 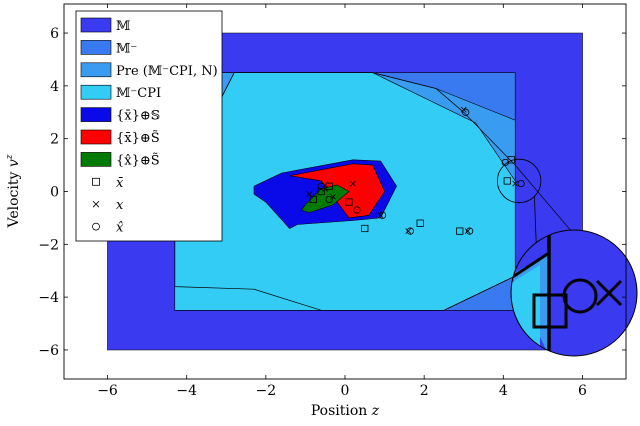 I want to click on y-tick-label: 2, so click(x=54, y=140).